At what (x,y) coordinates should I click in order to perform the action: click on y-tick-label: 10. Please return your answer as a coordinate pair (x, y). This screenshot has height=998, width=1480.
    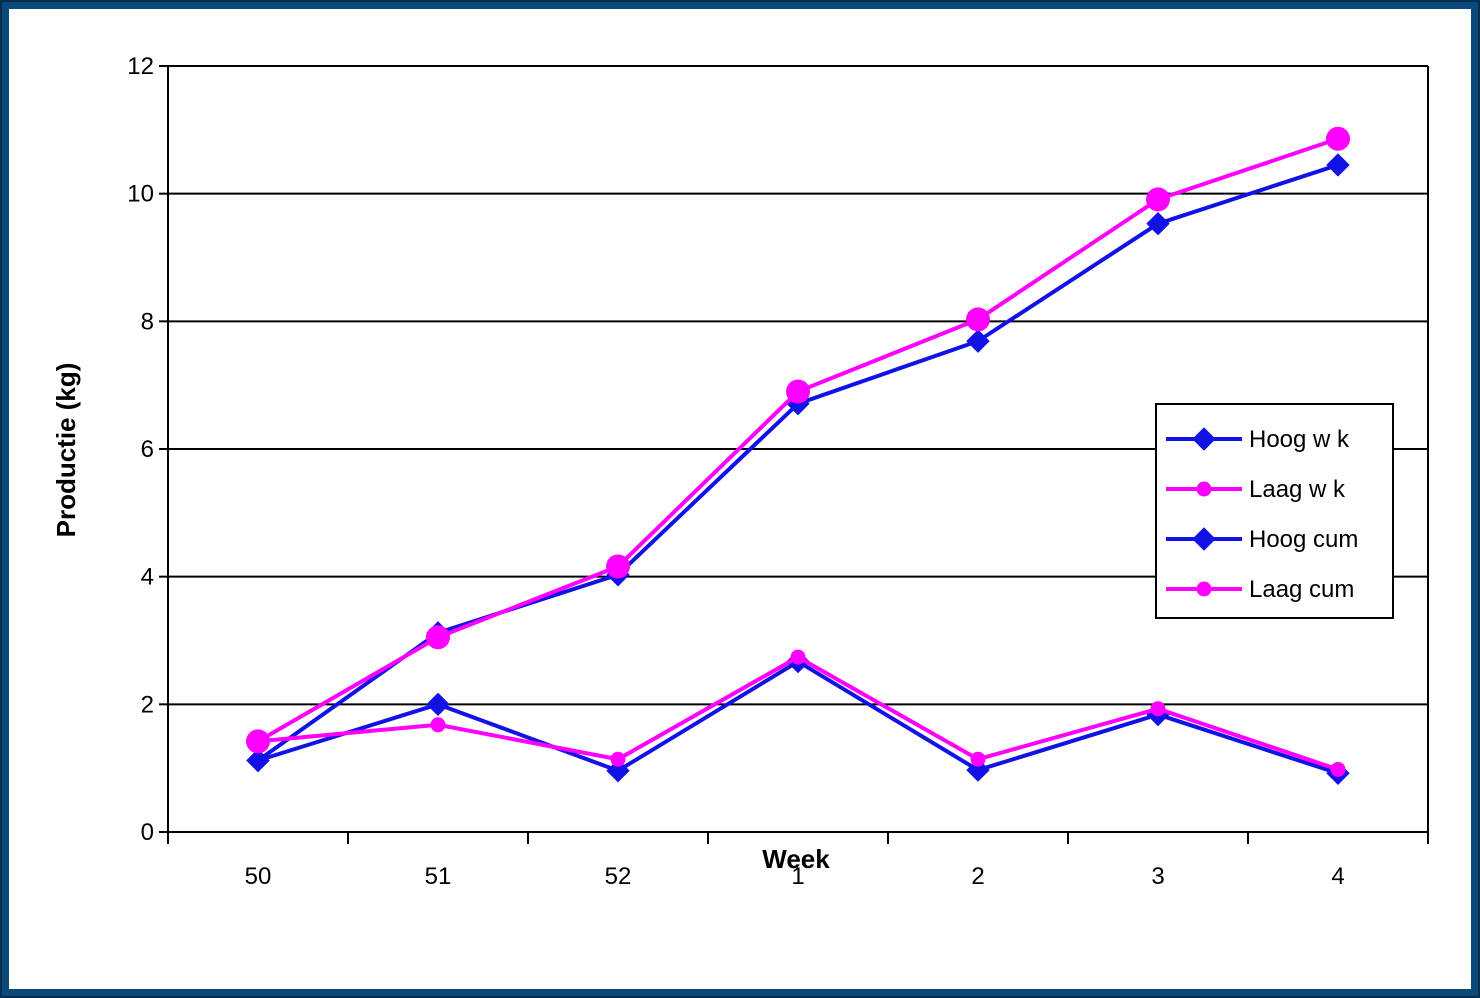
    Looking at the image, I should click on (140, 194).